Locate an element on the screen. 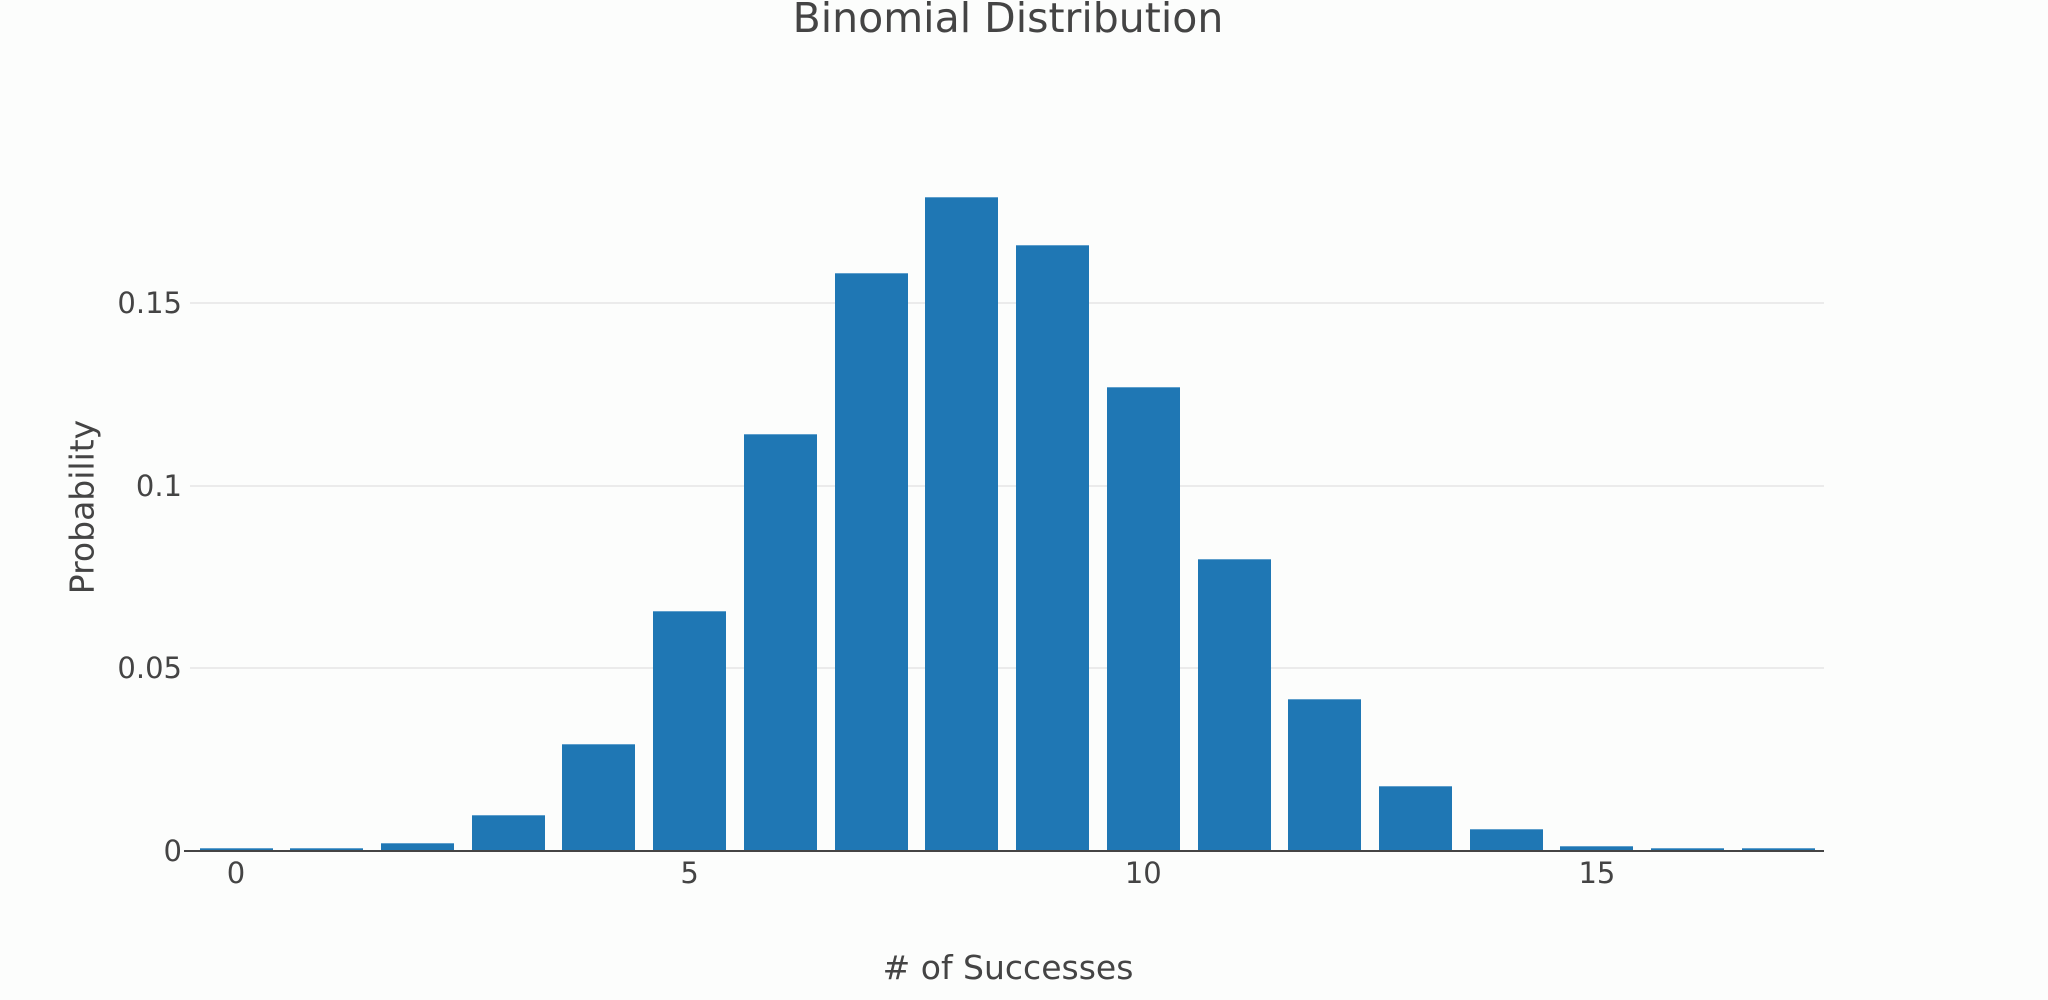 The height and width of the screenshot is (1000, 2048). x-tick-label: 10 is located at coordinates (1143, 873).